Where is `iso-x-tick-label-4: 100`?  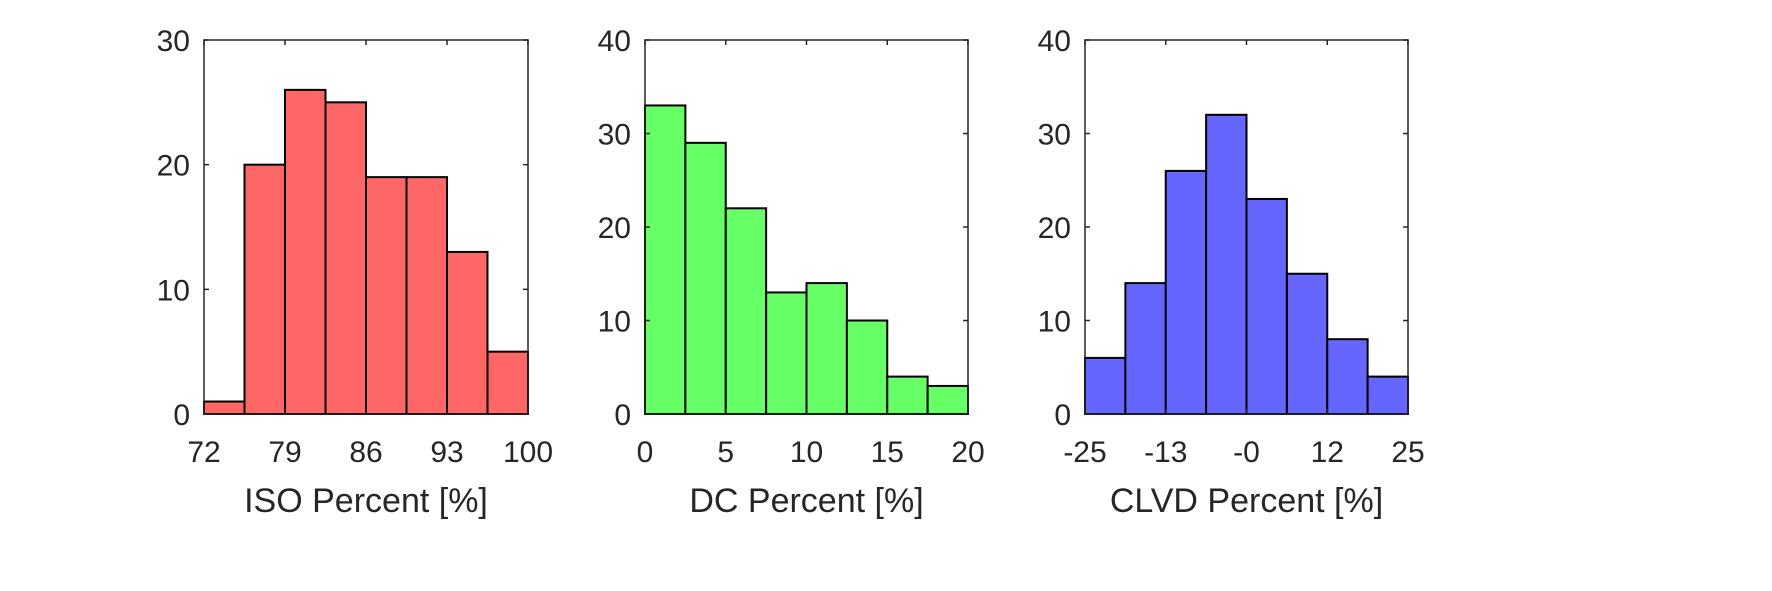
iso-x-tick-label-4: 100 is located at coordinates (528, 452).